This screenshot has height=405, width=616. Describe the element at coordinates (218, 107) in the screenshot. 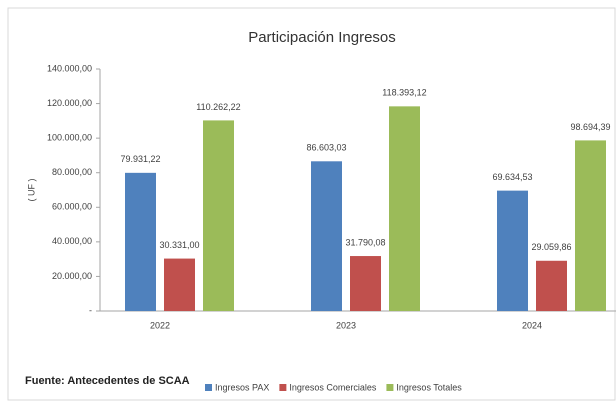

I see `value-label: 110.262,22` at that location.